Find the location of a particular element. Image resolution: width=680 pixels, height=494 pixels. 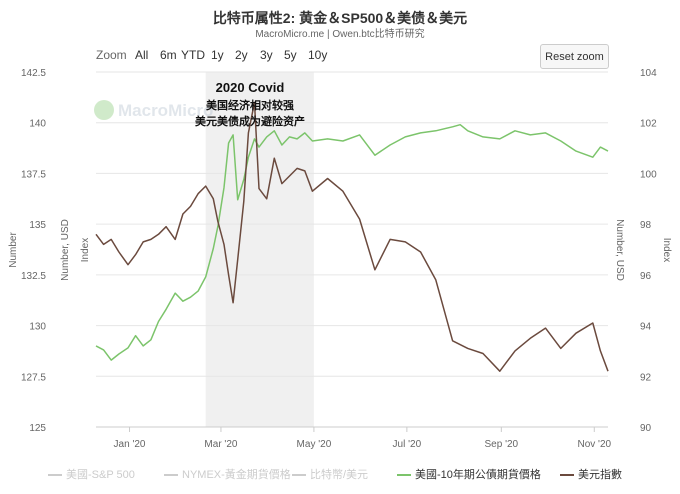

legend-label: 美國-10年期公債期貨價格 is located at coordinates (478, 475).